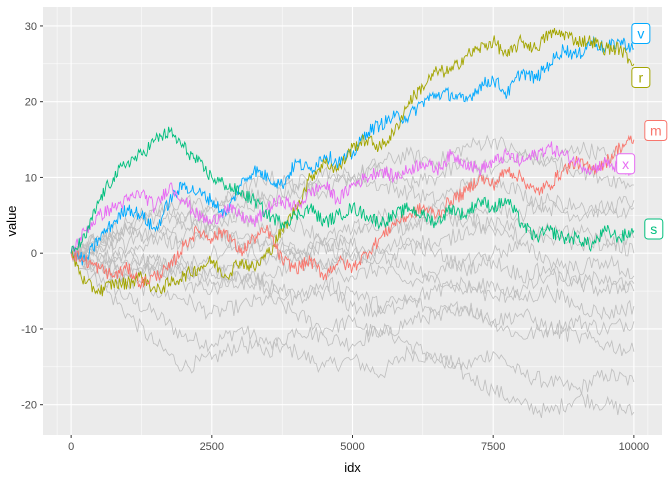 This screenshot has width=672, height=480. I want to click on x-tick-label: 10000, so click(634, 447).